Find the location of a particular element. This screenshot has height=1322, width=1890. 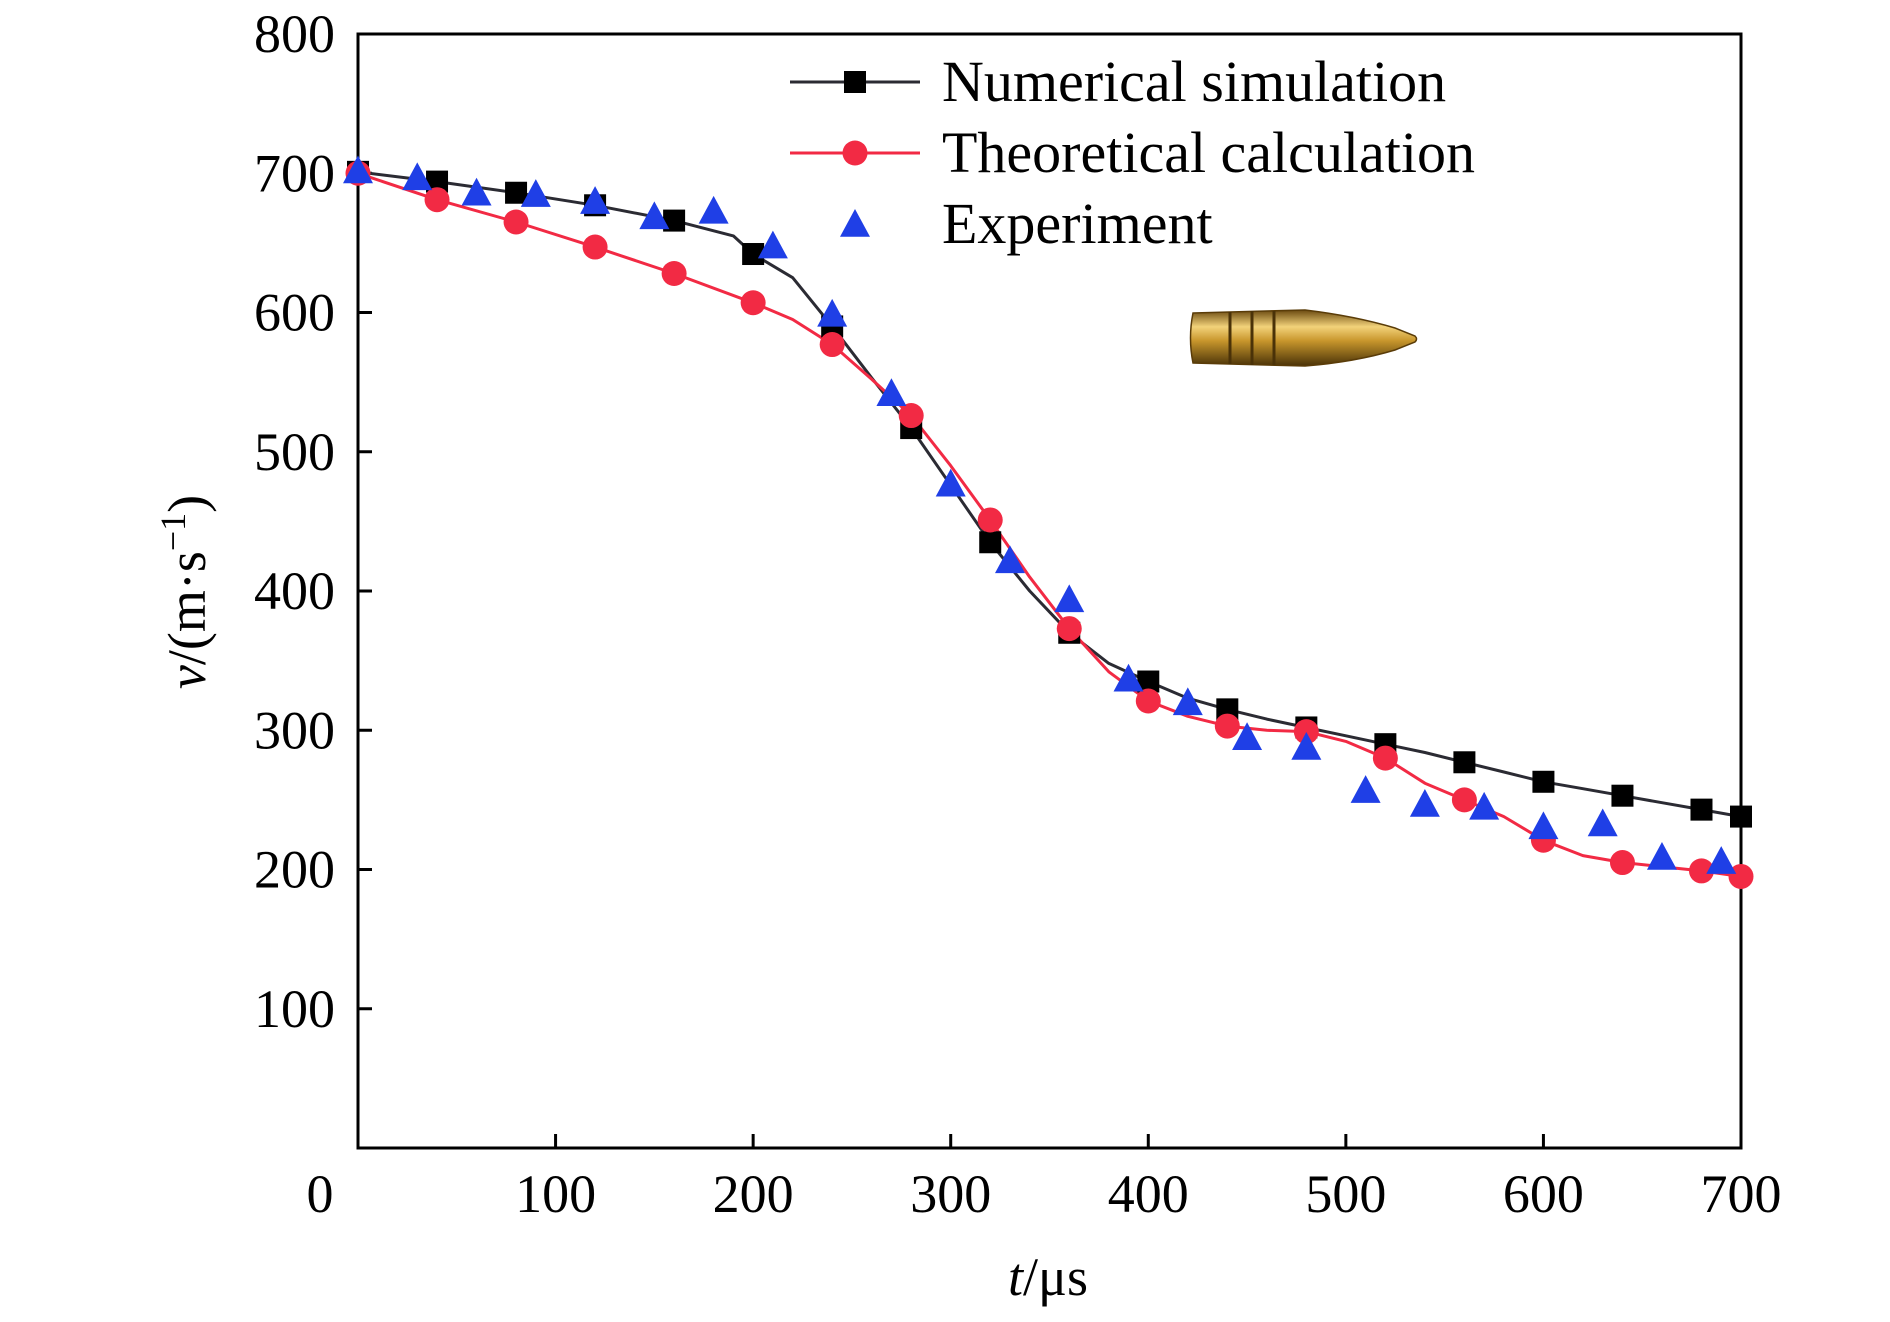

legend-label: Theoretical calculation is located at coordinates (1208, 152).